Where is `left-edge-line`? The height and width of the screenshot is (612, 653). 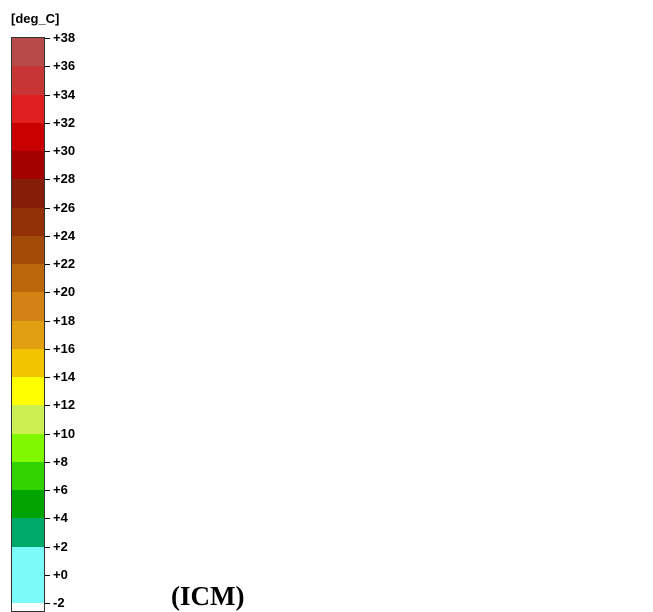 left-edge-line is located at coordinates (1, 302).